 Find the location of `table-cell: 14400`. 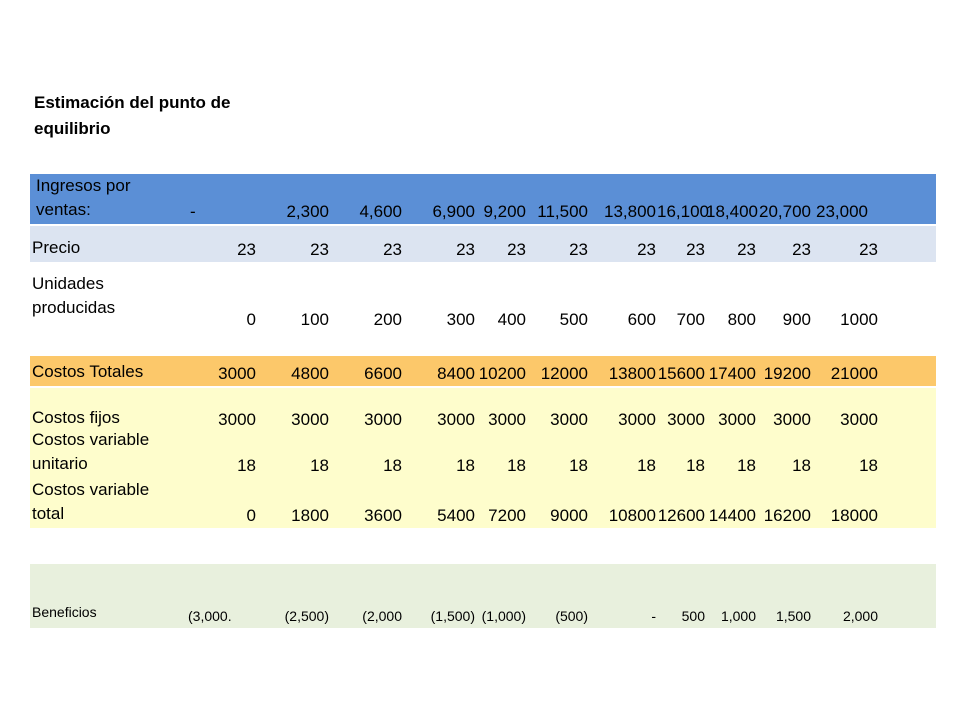

table-cell: 14400 is located at coordinates (732, 515).